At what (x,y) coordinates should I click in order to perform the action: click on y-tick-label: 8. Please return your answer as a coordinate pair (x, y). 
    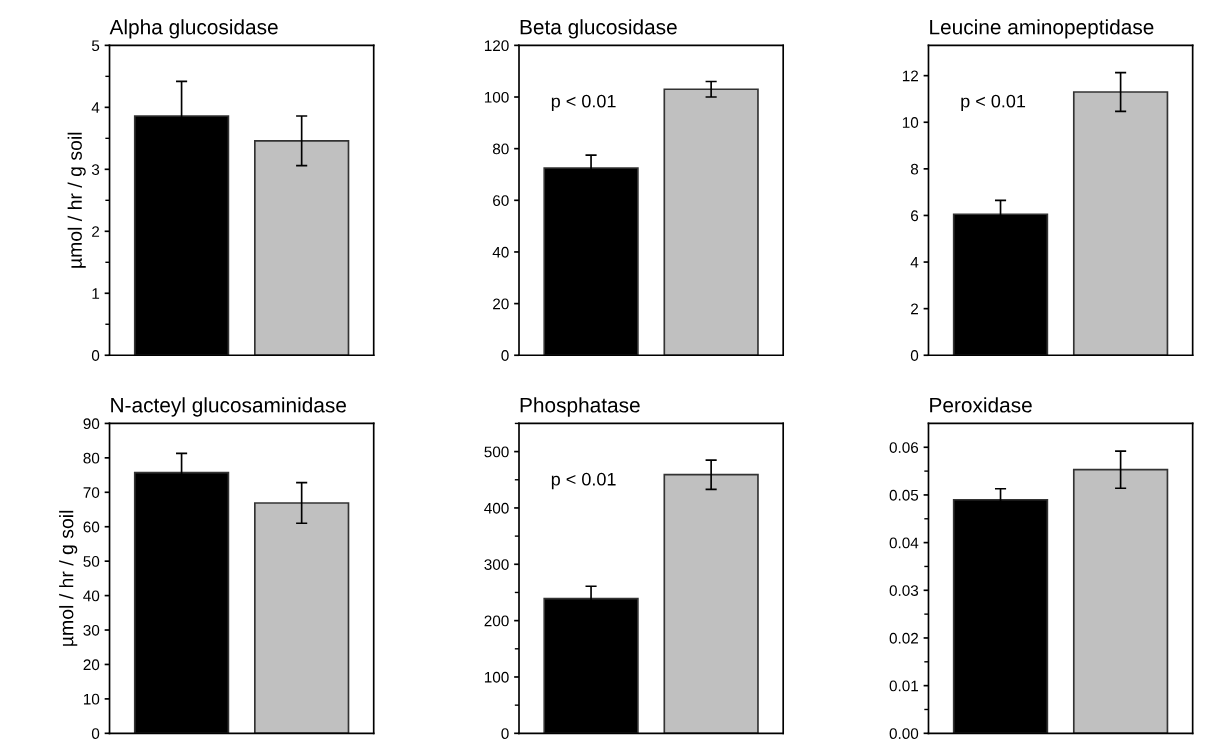
    Looking at the image, I should click on (914, 169).